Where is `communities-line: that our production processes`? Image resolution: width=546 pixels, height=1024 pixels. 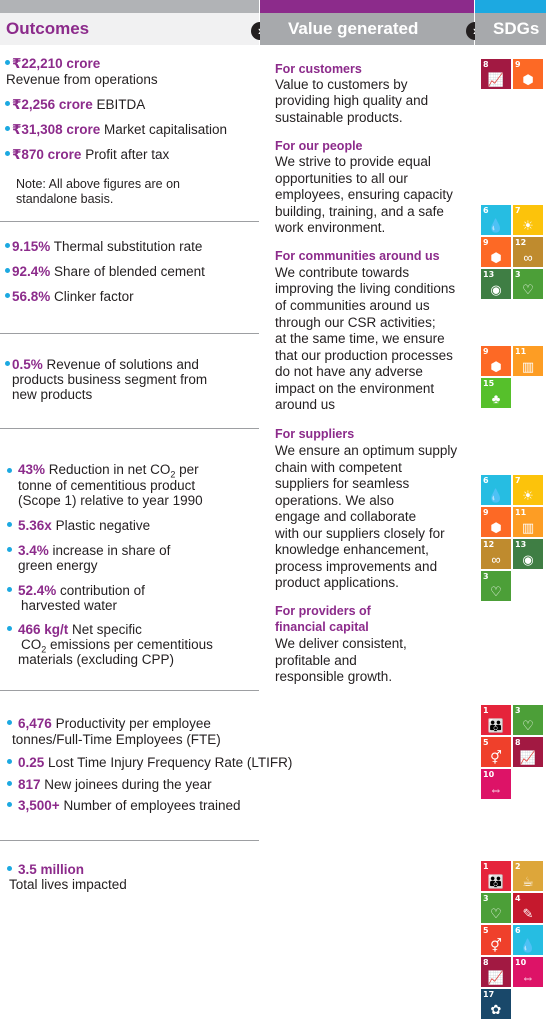 communities-line: that our production processes is located at coordinates (364, 355).